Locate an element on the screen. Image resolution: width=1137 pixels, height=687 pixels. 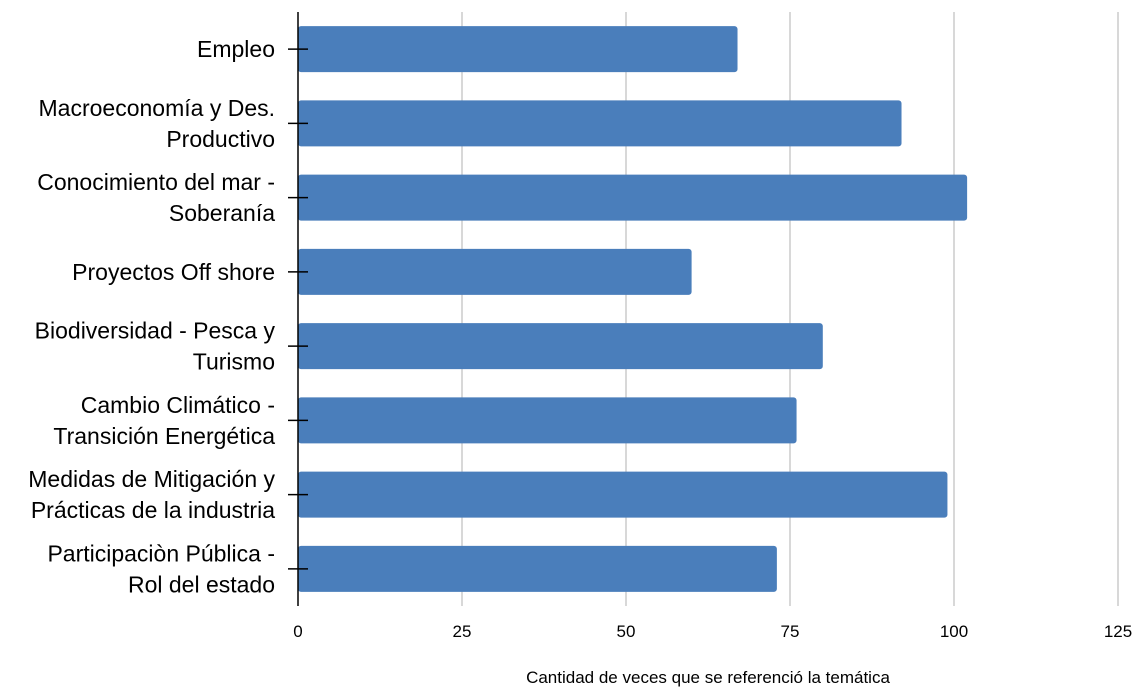
category-label: Cambio Climático - is located at coordinates (178, 405).